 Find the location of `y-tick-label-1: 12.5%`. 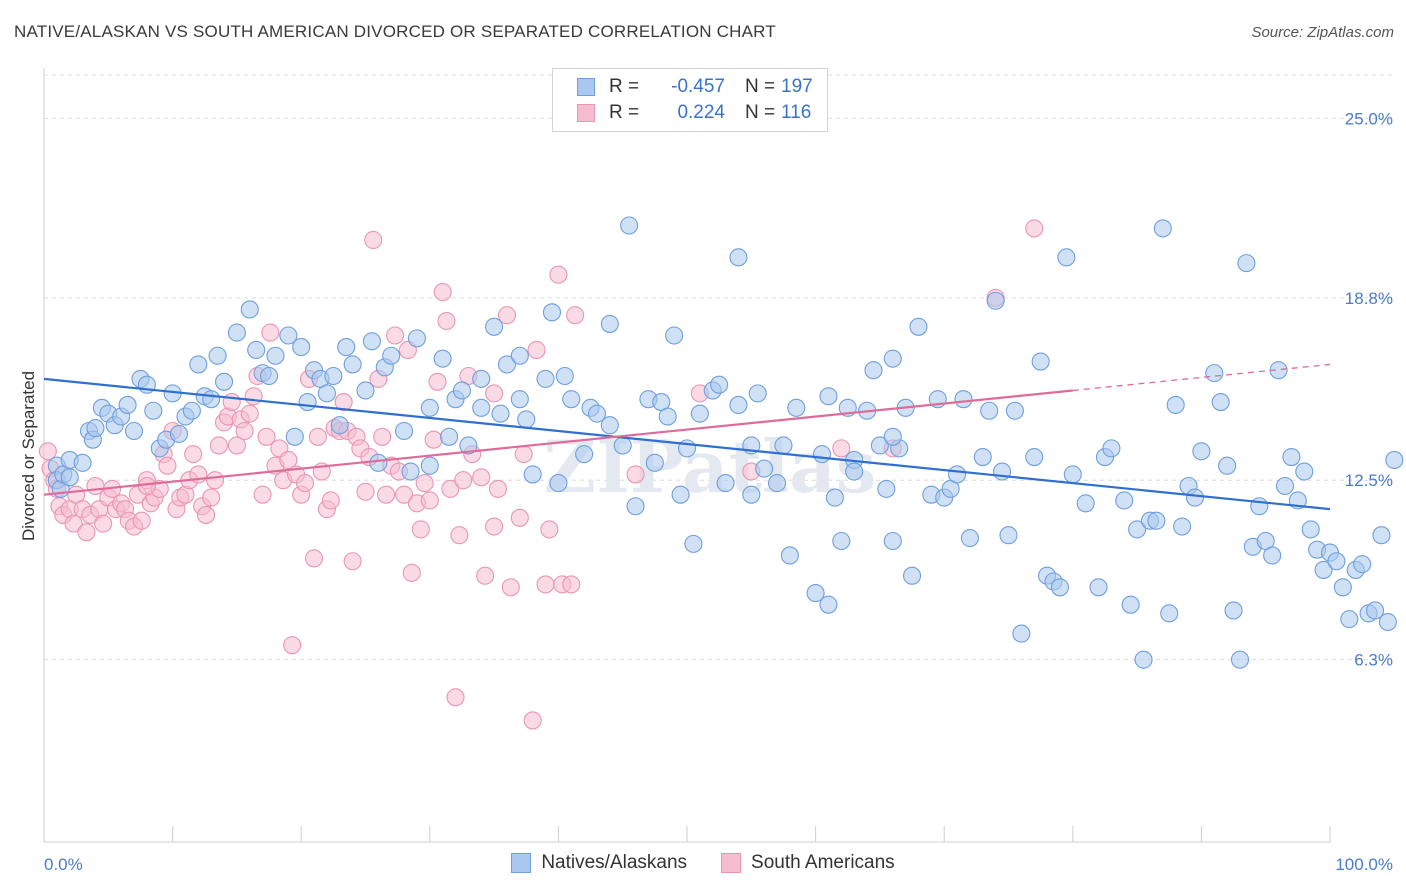

y-tick-label-1: 12.5% is located at coordinates (1369, 480).